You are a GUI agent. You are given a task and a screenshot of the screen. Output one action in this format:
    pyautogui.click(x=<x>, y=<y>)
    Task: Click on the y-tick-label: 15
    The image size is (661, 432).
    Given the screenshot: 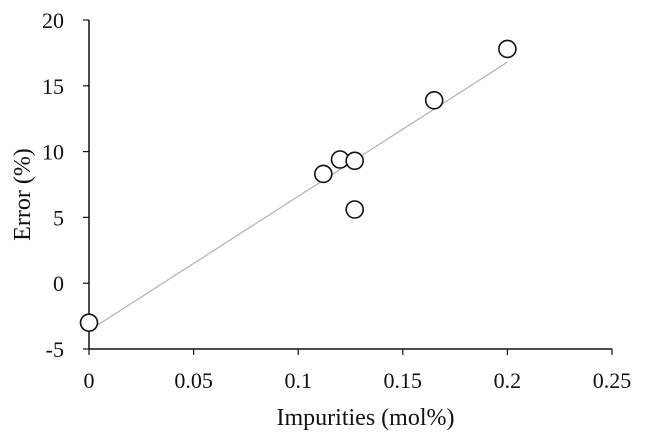 What is the action you would take?
    pyautogui.click(x=53, y=86)
    